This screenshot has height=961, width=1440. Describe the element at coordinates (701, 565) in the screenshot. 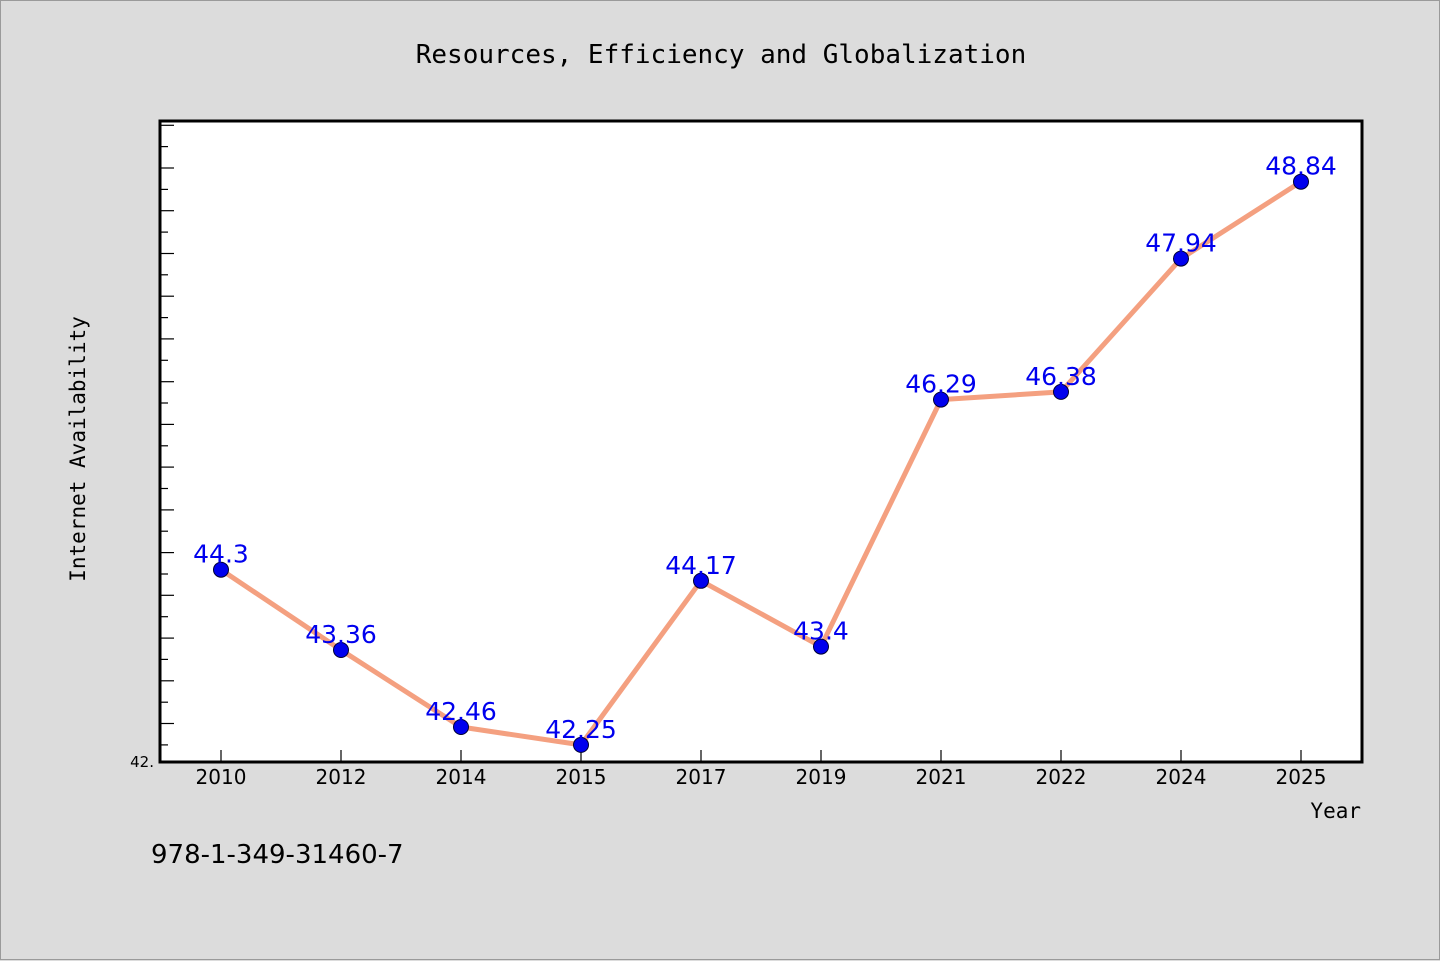

I see `data-label: 44.17` at that location.